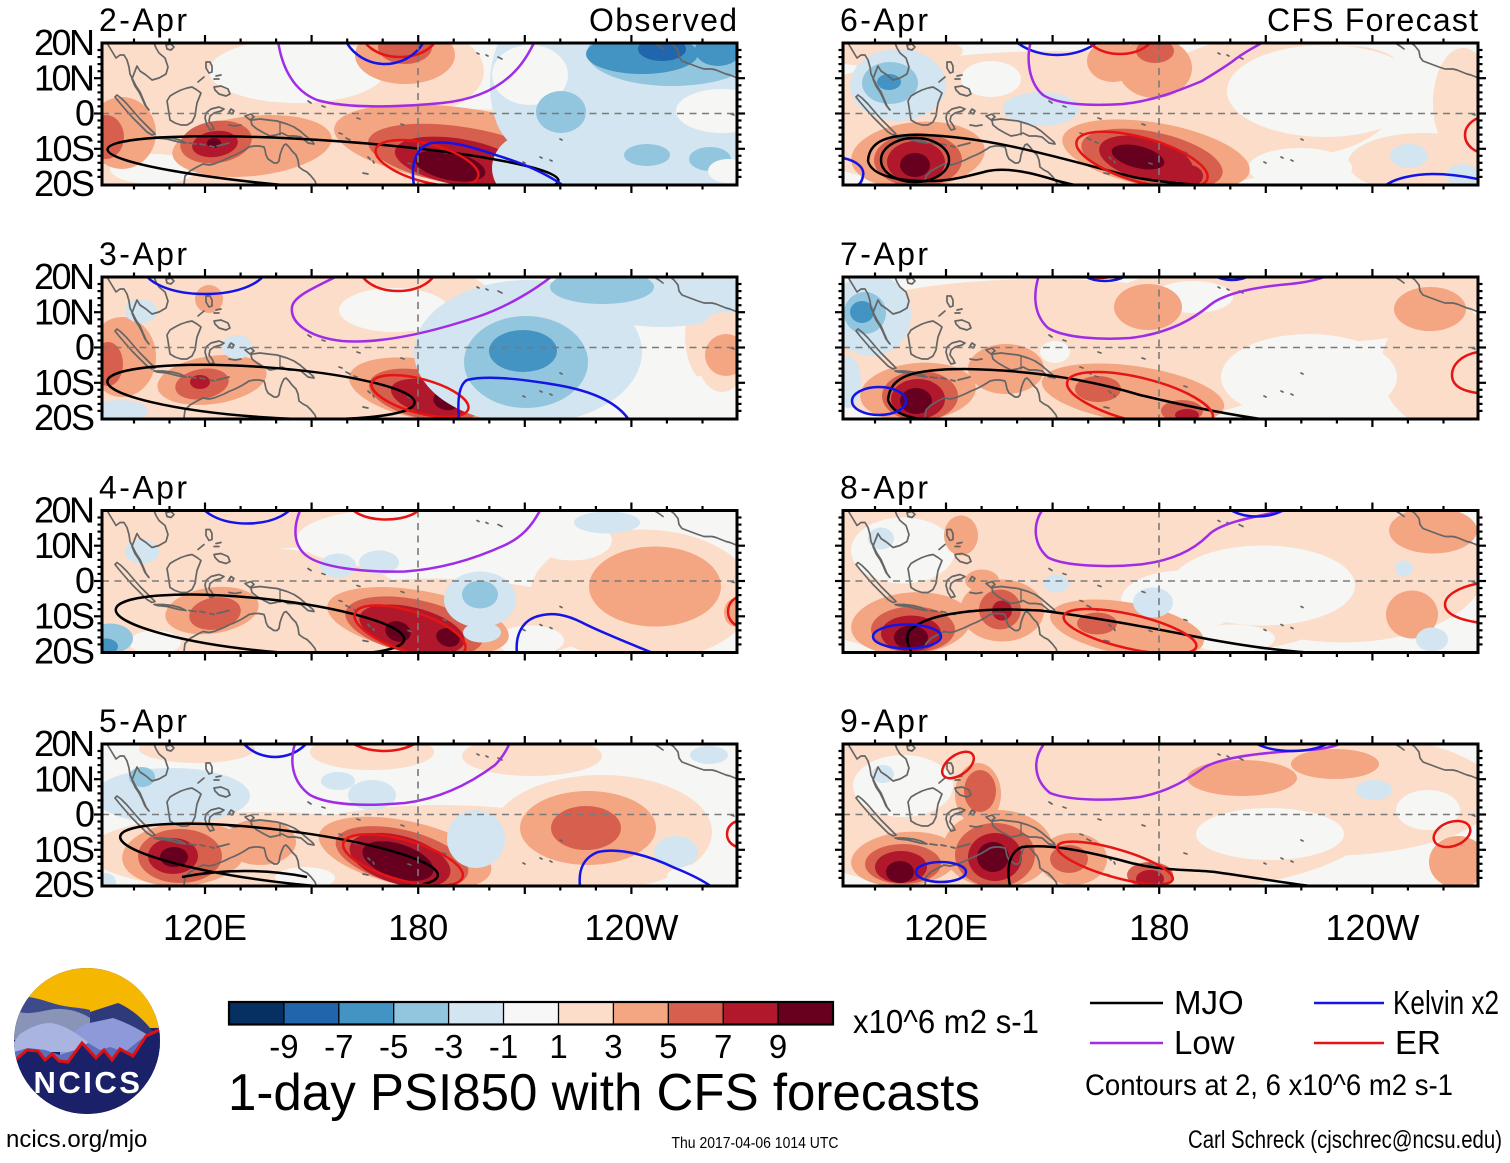 The height and width of the screenshot is (1163, 1510). Describe the element at coordinates (1269, 1085) in the screenshot. I see `svg-text: Contours at 2, 6 x10^6 m2 s-1` at that location.